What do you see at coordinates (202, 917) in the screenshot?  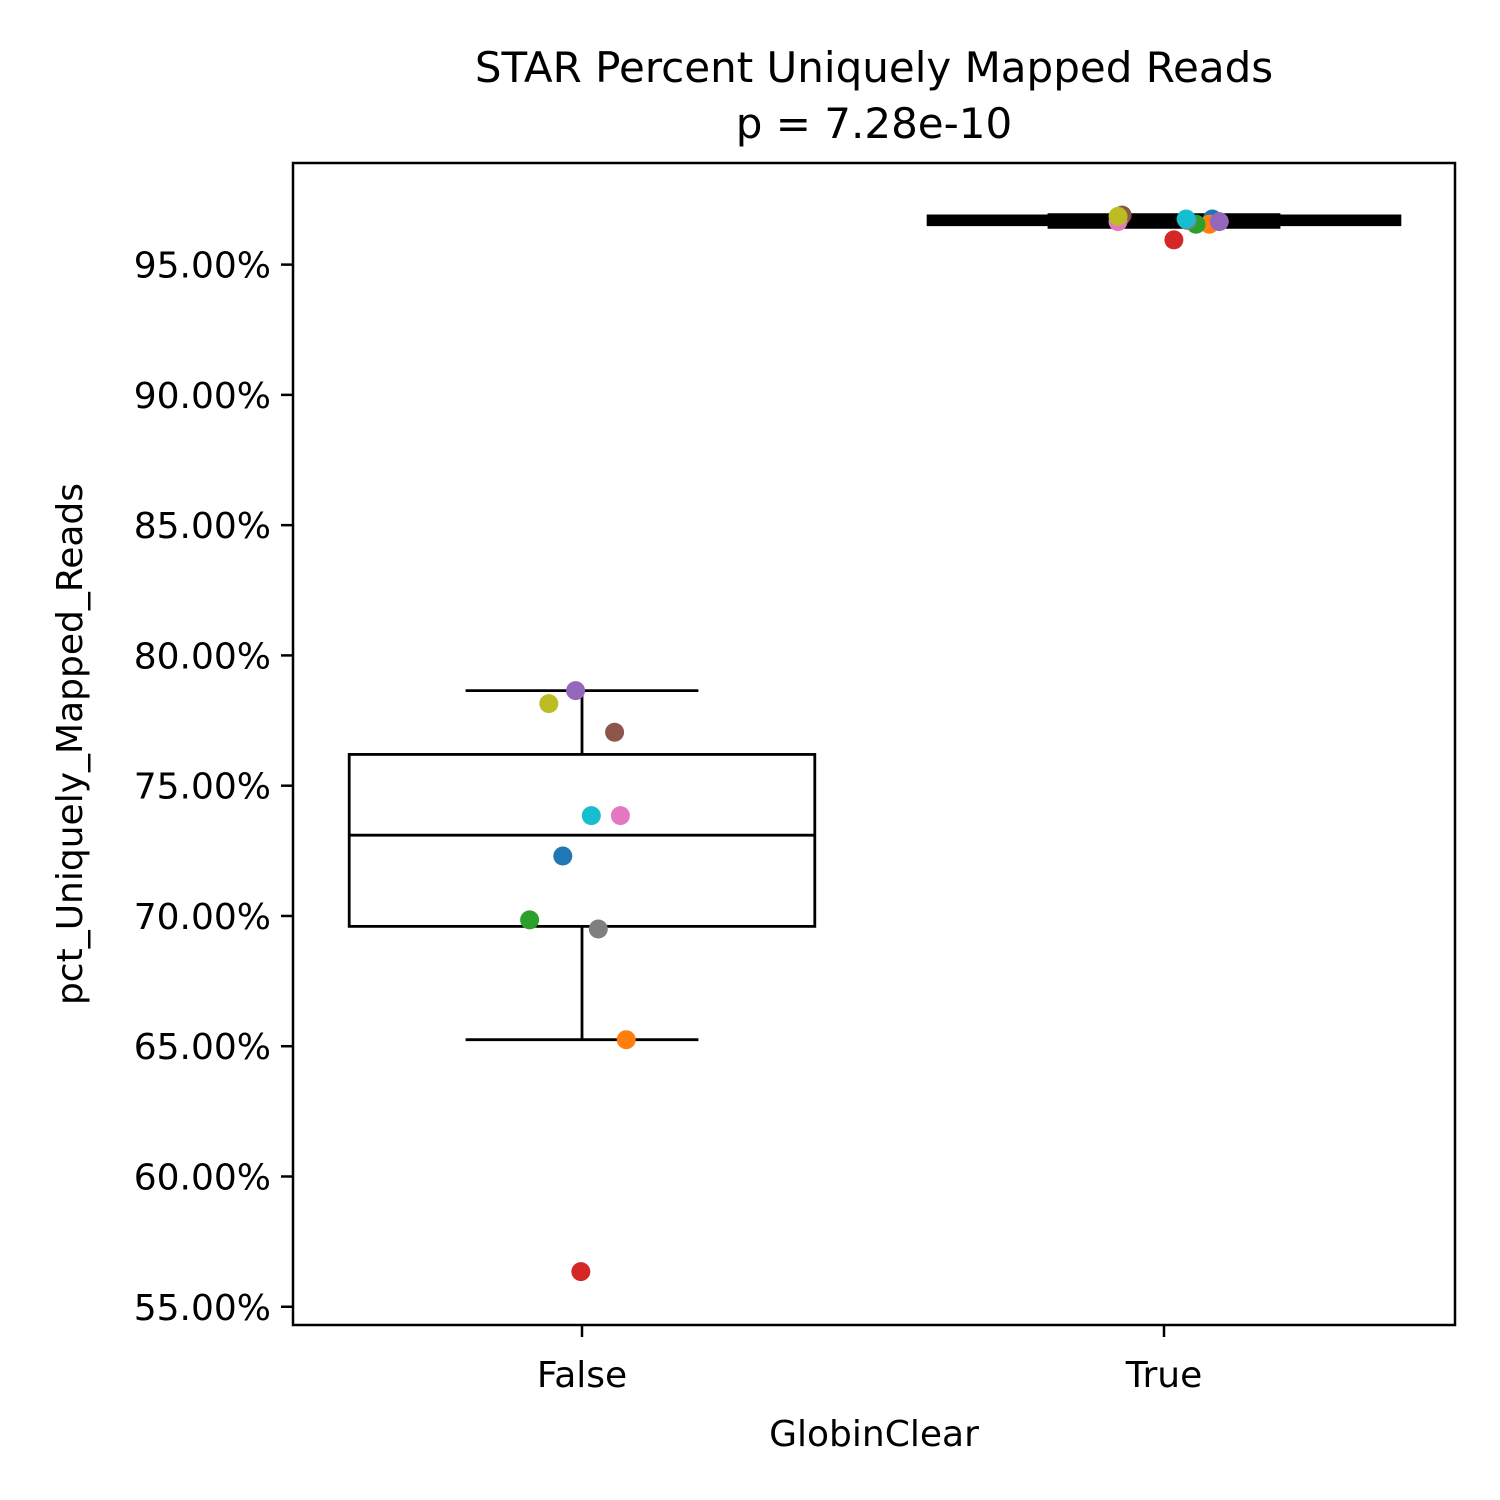 I see `y-tick-label: 70.00%` at bounding box center [202, 917].